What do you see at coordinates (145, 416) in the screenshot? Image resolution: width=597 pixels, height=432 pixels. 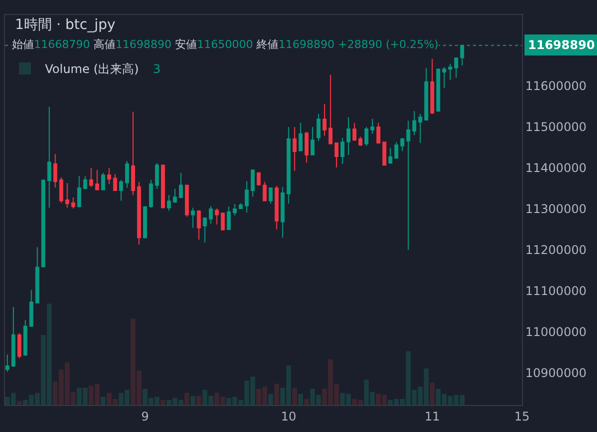 I see `x-tick-label: 9` at bounding box center [145, 416].